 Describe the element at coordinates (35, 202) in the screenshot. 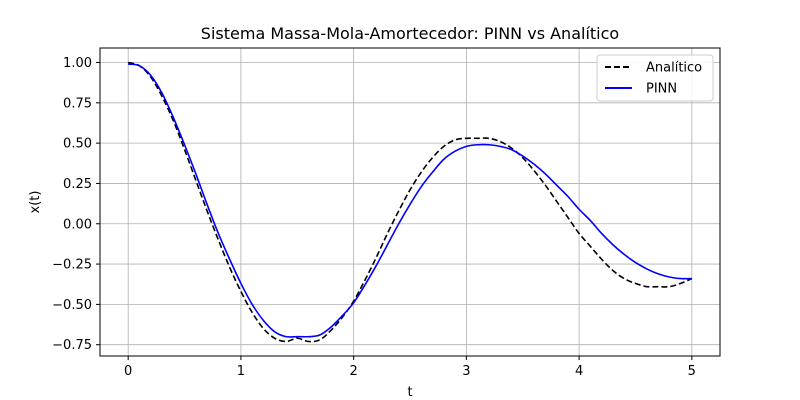

I see `y-axis-label: x(t)` at that location.